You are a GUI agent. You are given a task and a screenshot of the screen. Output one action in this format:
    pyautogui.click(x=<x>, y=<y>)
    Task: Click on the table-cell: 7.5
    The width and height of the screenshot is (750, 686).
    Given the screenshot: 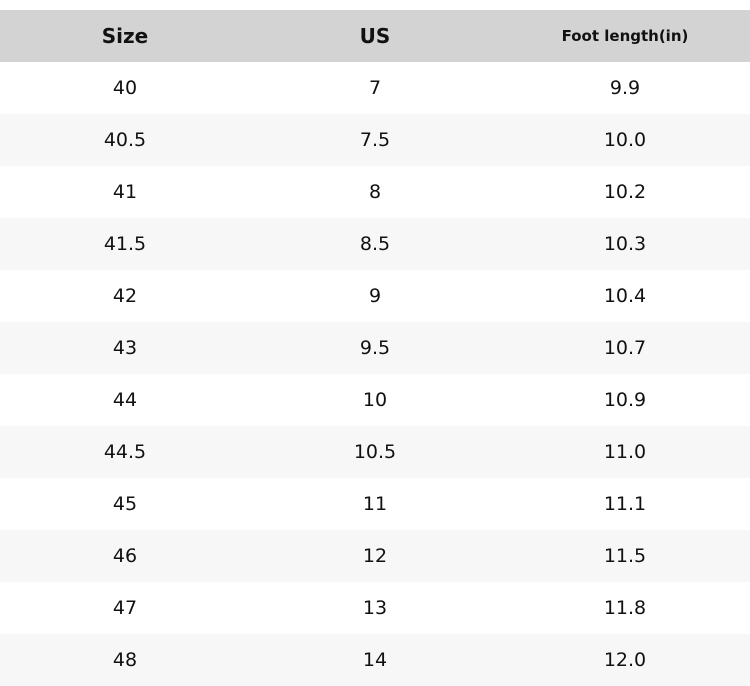 What is the action you would take?
    pyautogui.click(x=375, y=140)
    